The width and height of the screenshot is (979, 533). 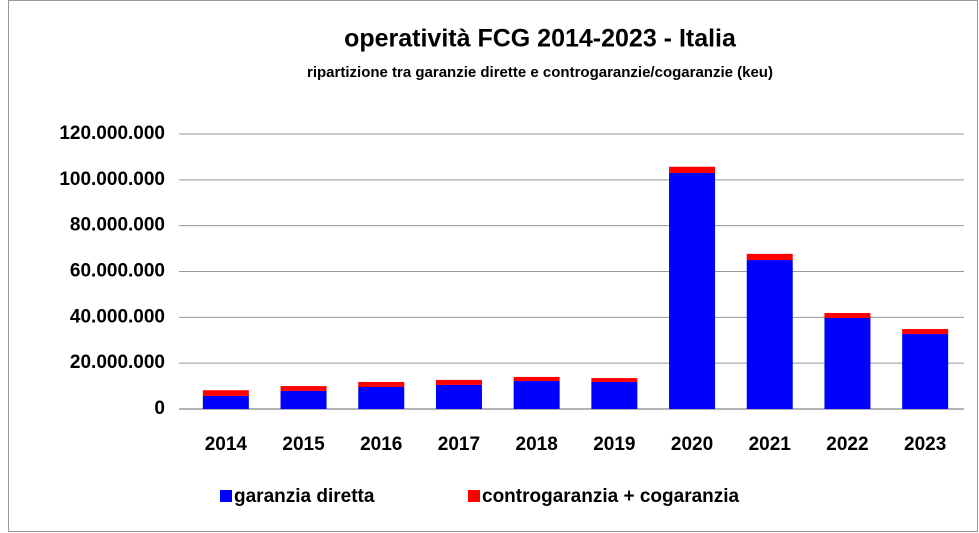 I want to click on x-tick-label: 2017, so click(x=459, y=444).